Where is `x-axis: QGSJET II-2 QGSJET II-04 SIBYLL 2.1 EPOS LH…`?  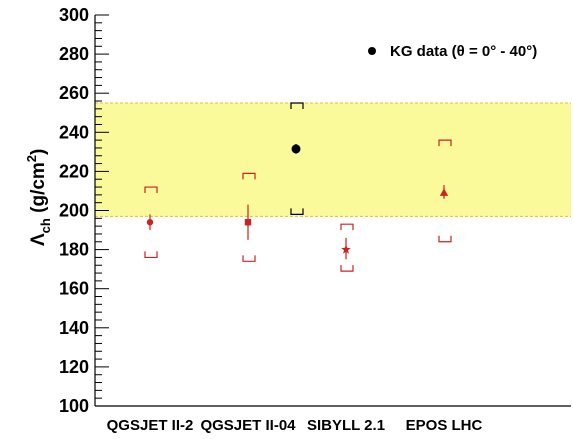 x-axis: QGSJET II-2 QGSJET II-04 SIBYLL 2.1 EPOS LH… is located at coordinates (295, 425).